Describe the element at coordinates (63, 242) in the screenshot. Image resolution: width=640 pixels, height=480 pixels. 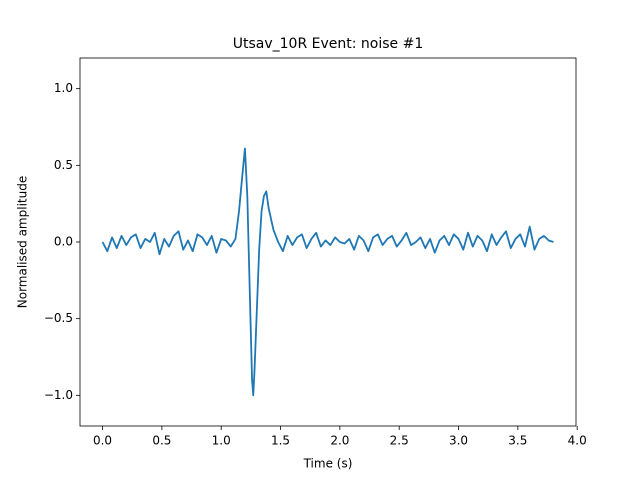
I see `y-tick-label: 0.0` at that location.